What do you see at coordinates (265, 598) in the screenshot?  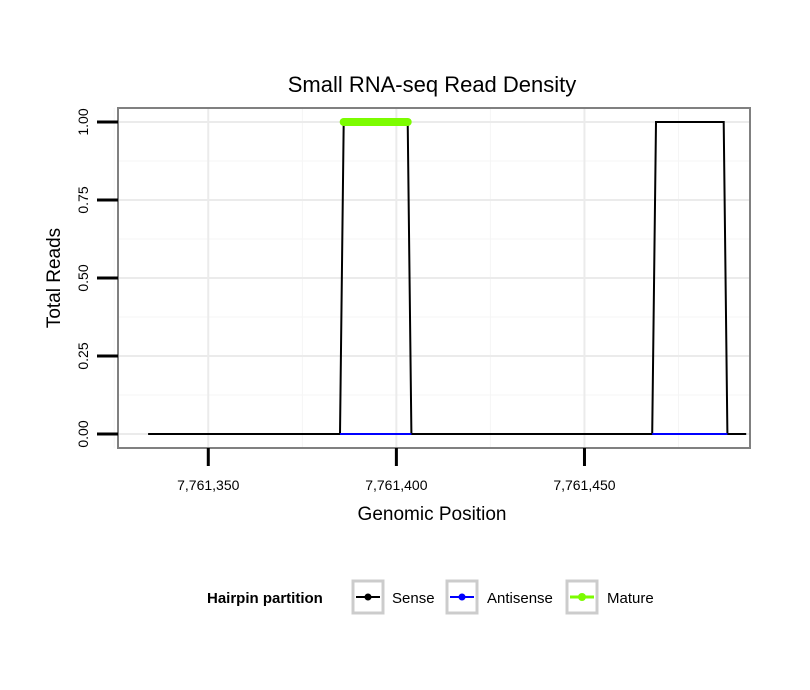 I see `legend-title: Hairpin partition` at bounding box center [265, 598].